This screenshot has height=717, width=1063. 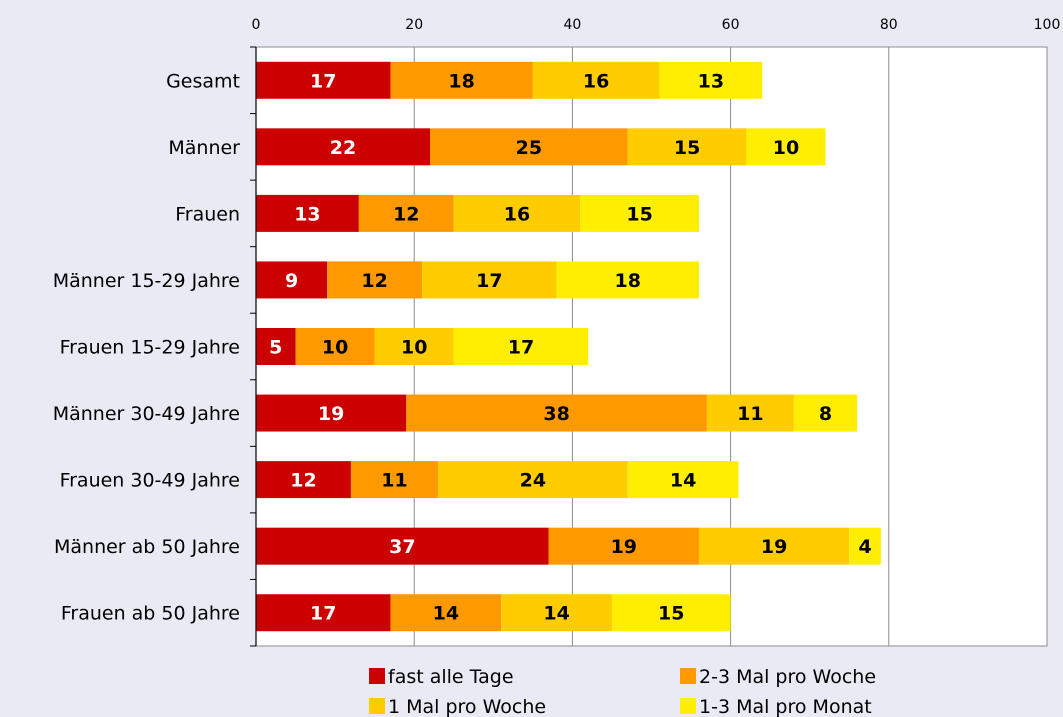 I want to click on bar-value-label: 5, so click(x=275, y=348).